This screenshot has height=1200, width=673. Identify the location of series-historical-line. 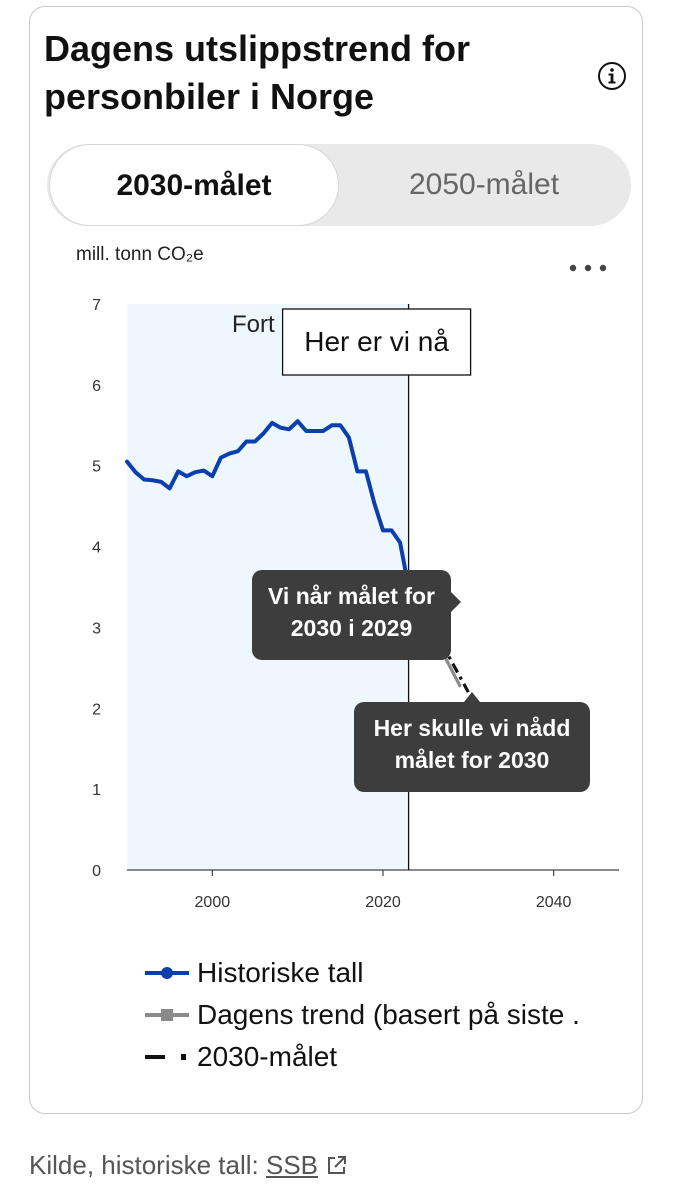
(268, 504).